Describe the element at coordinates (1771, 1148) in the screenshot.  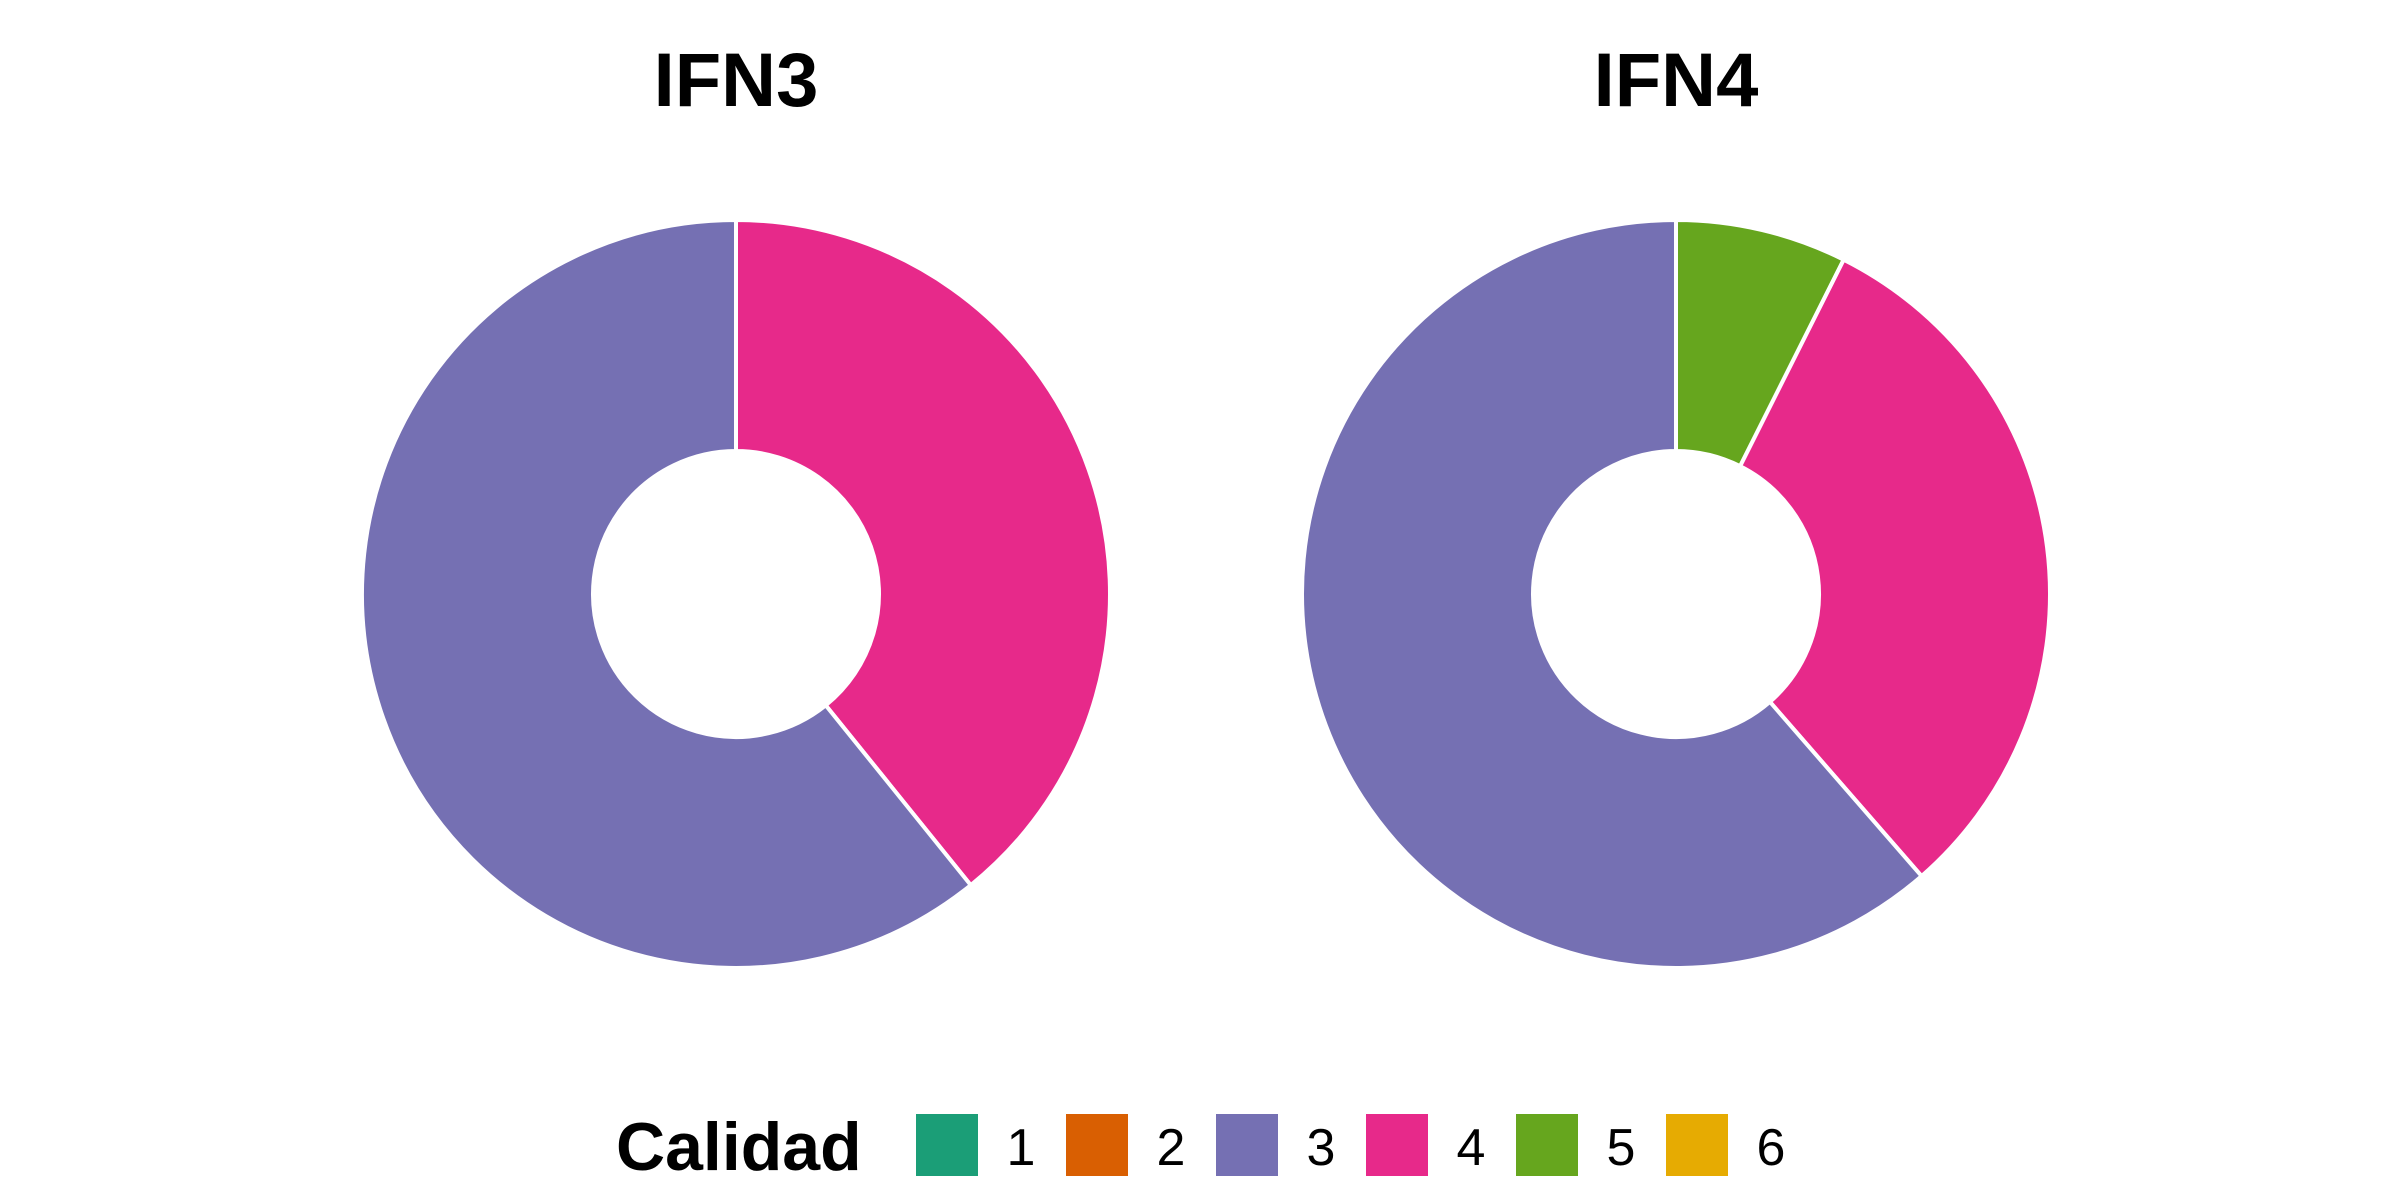
I see `legend-label-6: 6` at that location.